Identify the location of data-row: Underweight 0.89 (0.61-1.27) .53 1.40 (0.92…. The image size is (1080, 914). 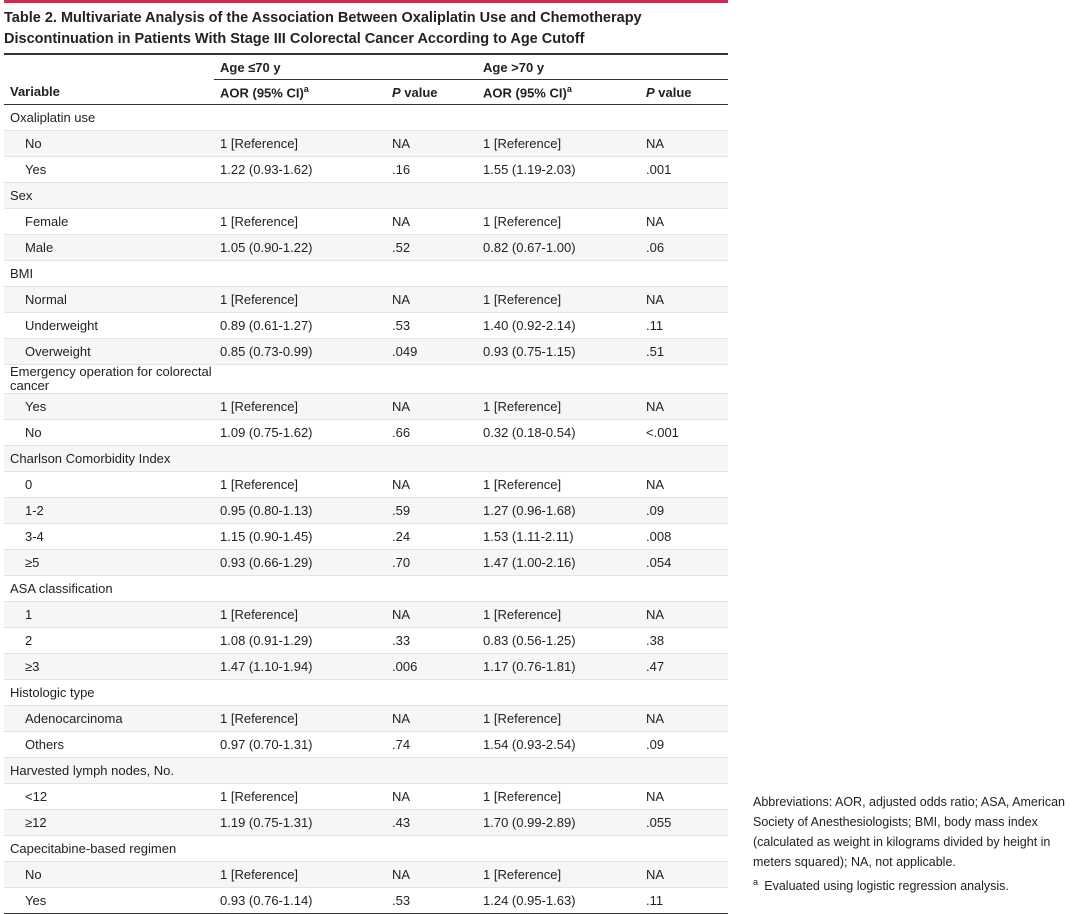
(366, 325).